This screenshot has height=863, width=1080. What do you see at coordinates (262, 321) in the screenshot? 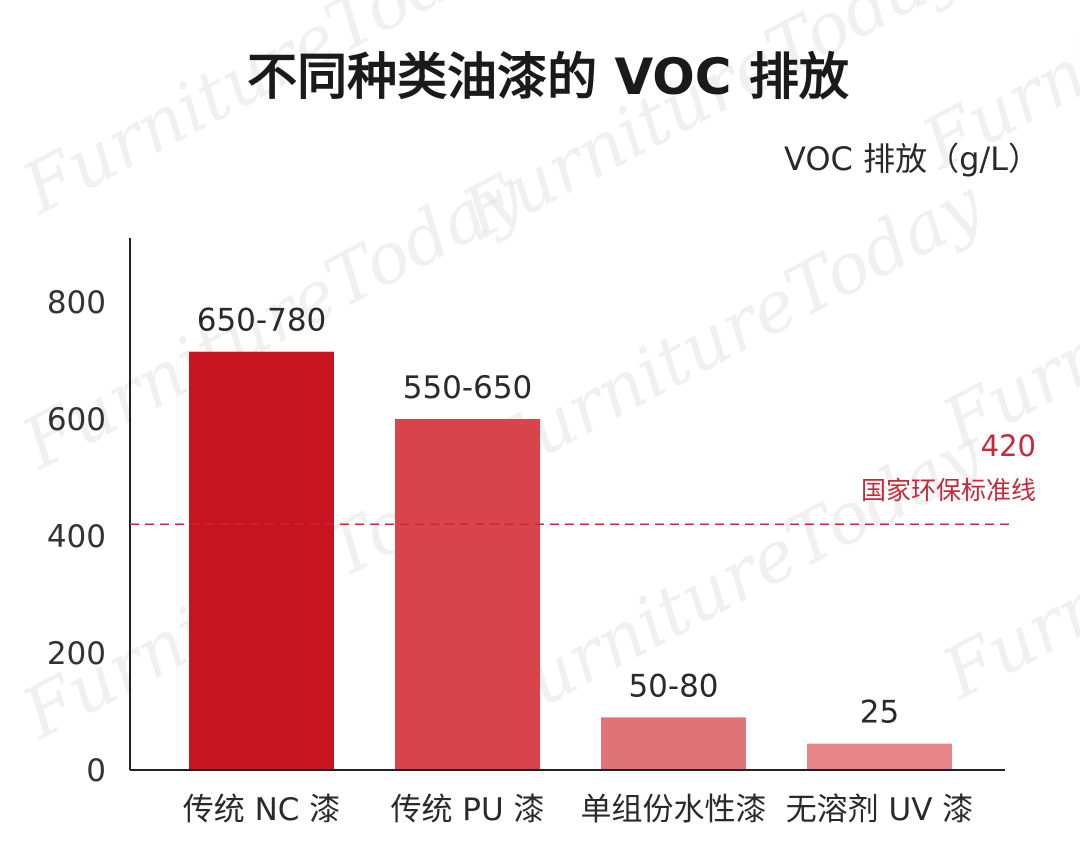
I see `data-label: 650-780` at bounding box center [262, 321].